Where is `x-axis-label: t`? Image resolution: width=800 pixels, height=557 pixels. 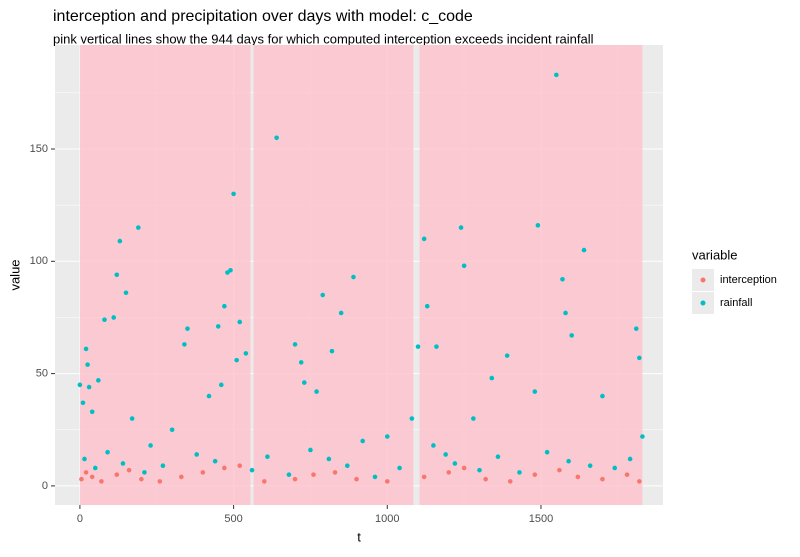 x-axis-label: t is located at coordinates (359, 536).